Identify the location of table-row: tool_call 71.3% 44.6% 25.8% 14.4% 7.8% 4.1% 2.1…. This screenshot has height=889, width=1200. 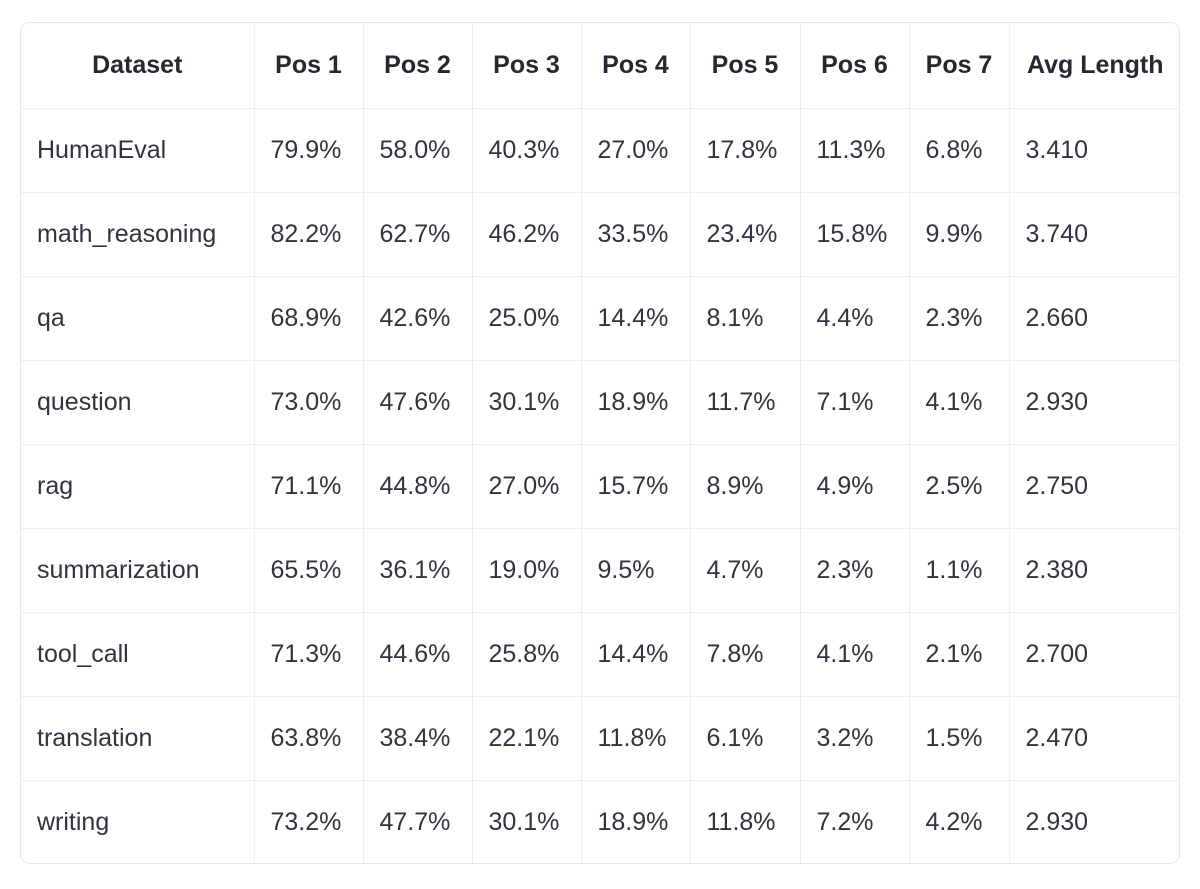
(600, 654).